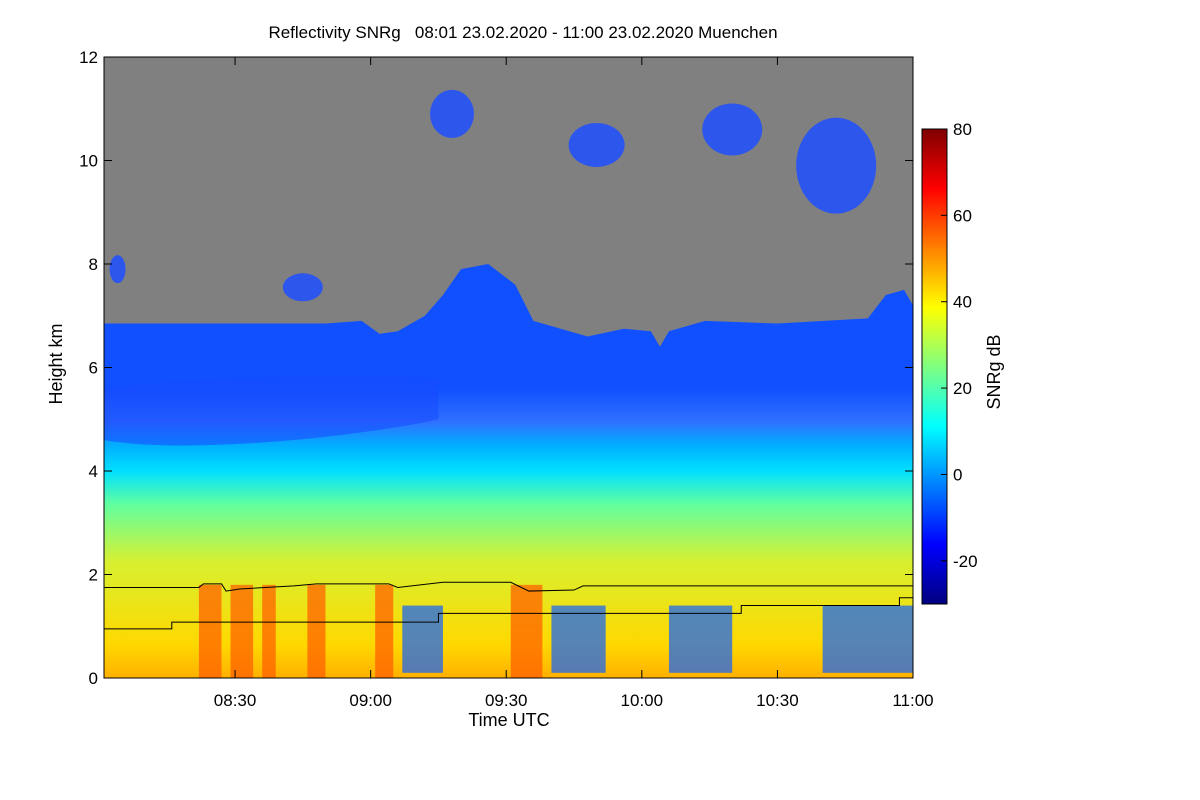  Describe the element at coordinates (88, 57) in the screenshot. I see `y-tick-label: 12` at that location.